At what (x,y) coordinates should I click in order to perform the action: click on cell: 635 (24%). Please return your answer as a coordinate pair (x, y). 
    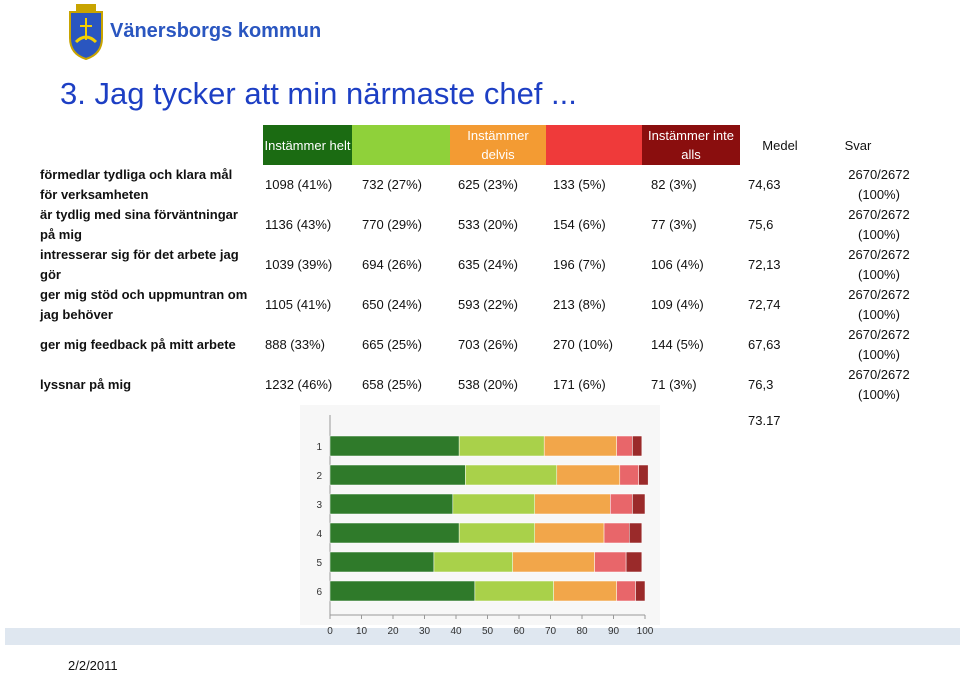
    Looking at the image, I should click on (488, 264).